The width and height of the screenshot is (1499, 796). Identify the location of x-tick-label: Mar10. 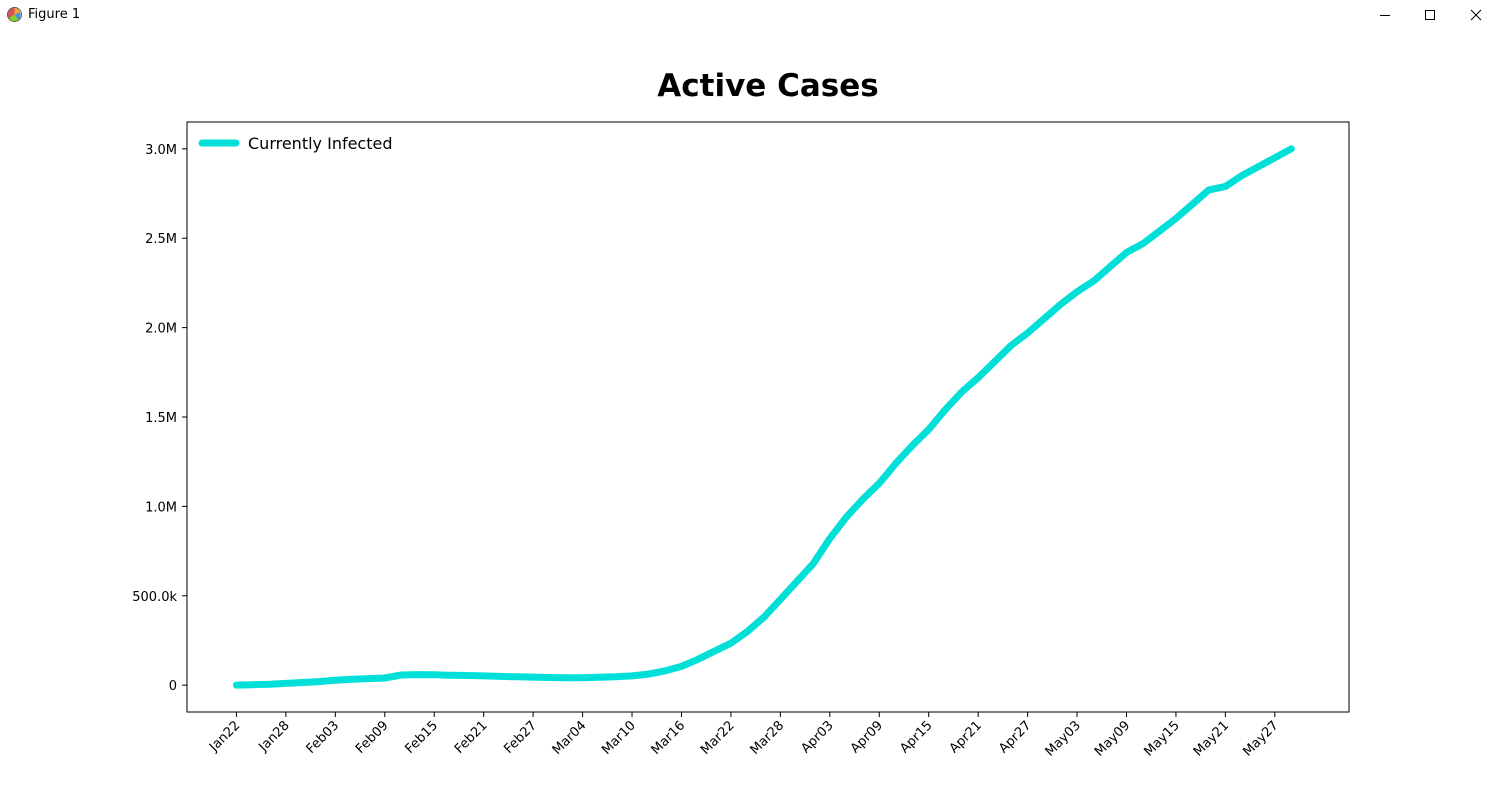
(619, 738).